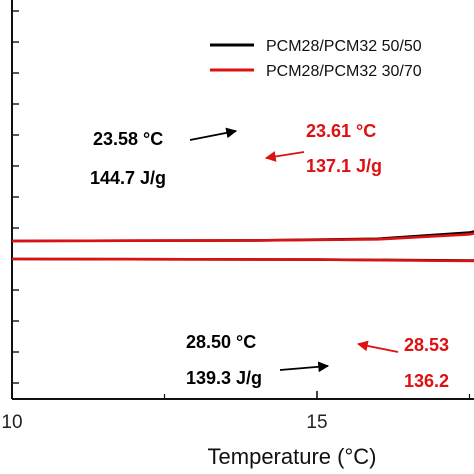 Image resolution: width=474 pixels, height=474 pixels. I want to click on series-line-red-cooling, so click(242, 260).